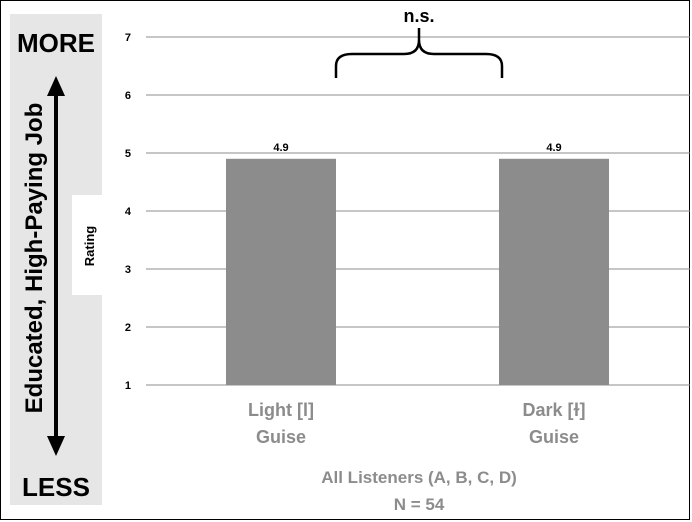 Image resolution: width=692 pixels, height=522 pixels. What do you see at coordinates (281, 410) in the screenshot?
I see `x-category-label: Light [l]` at bounding box center [281, 410].